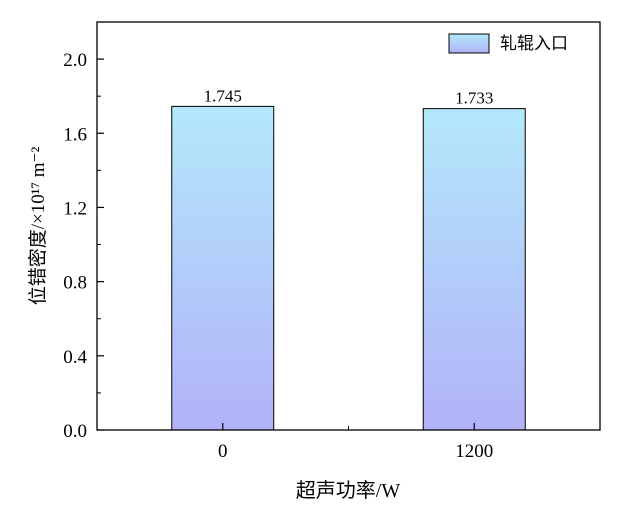  Describe the element at coordinates (75, 208) in the screenshot. I see `y-tick-label-3: 1.2` at that location.